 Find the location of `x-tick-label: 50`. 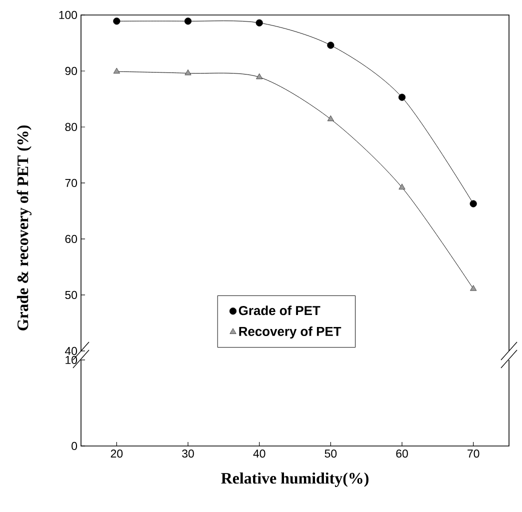

x-tick-label: 50 is located at coordinates (330, 454).